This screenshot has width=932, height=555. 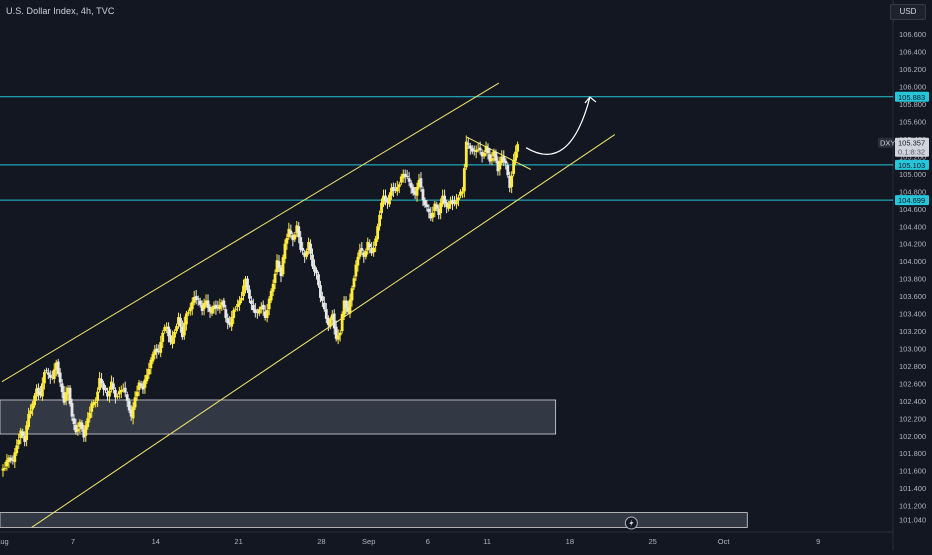 What do you see at coordinates (911, 97) in the screenshot?
I see `level-price-label: 105.883` at bounding box center [911, 97].